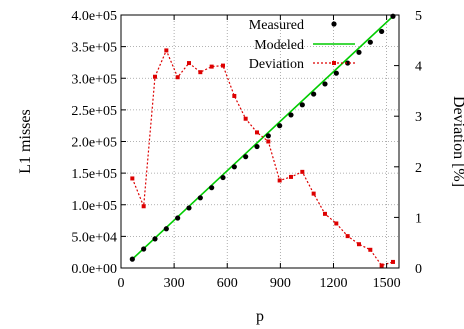 This screenshot has width=464, height=329. Describe the element at coordinates (94, 206) in the screenshot. I see `y-tick-label: 1.0e+05` at that location.